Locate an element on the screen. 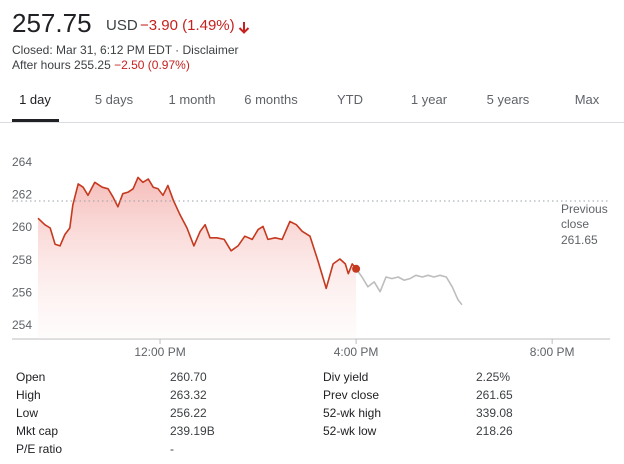  currency: USD is located at coordinates (122, 25).